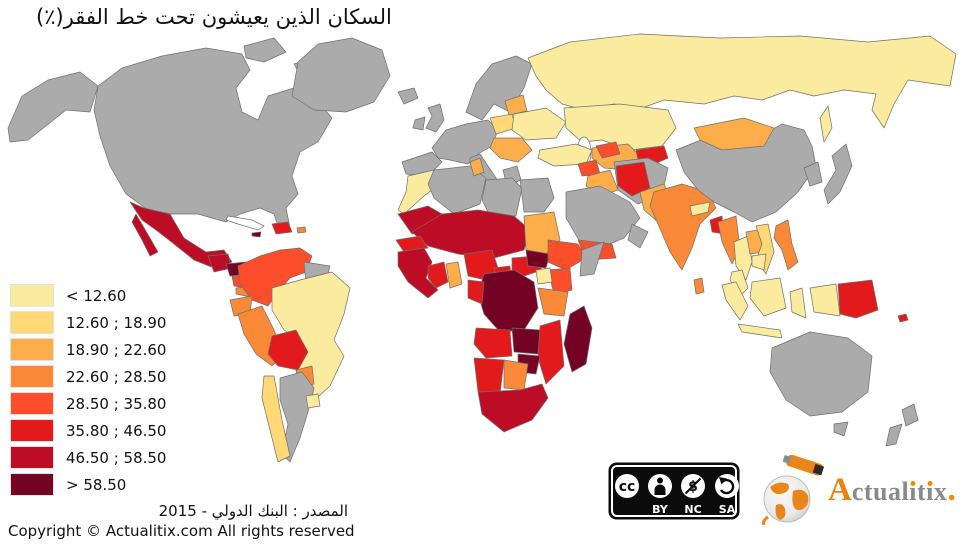 This screenshot has width=964, height=559. What do you see at coordinates (760, 331) in the screenshot?
I see `island-java` at bounding box center [760, 331].